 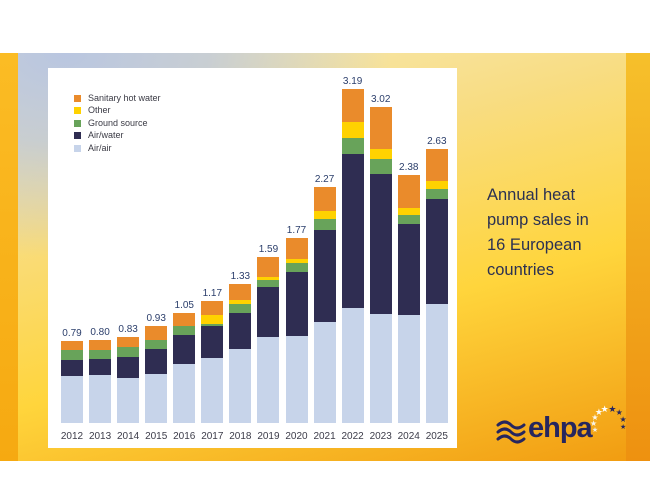 What do you see at coordinates (72, 436) in the screenshot?
I see `year-label: 2012` at bounding box center [72, 436].